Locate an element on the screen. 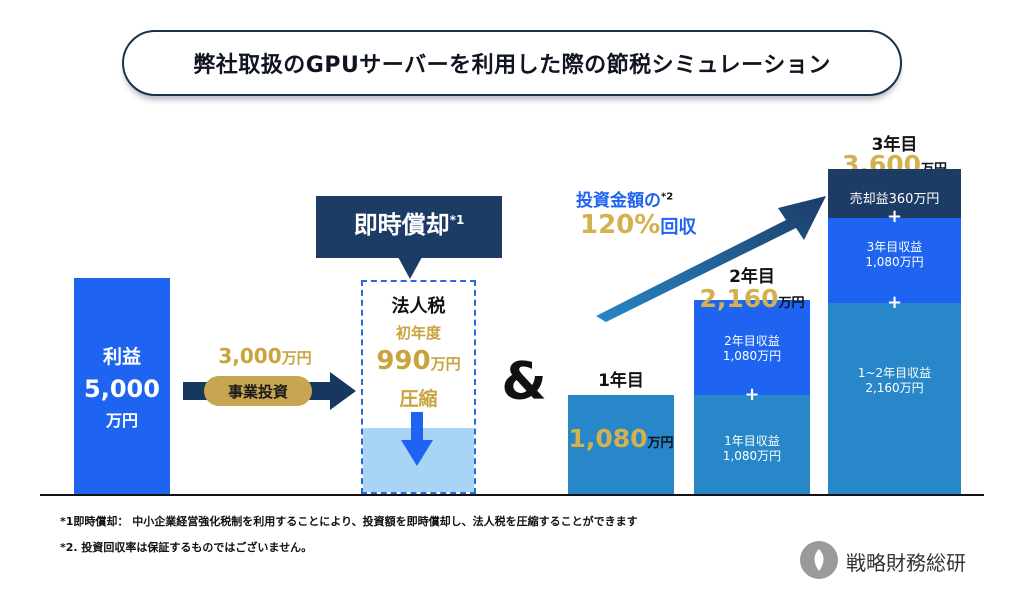  tax-title: 法人税 is located at coordinates (418, 306).